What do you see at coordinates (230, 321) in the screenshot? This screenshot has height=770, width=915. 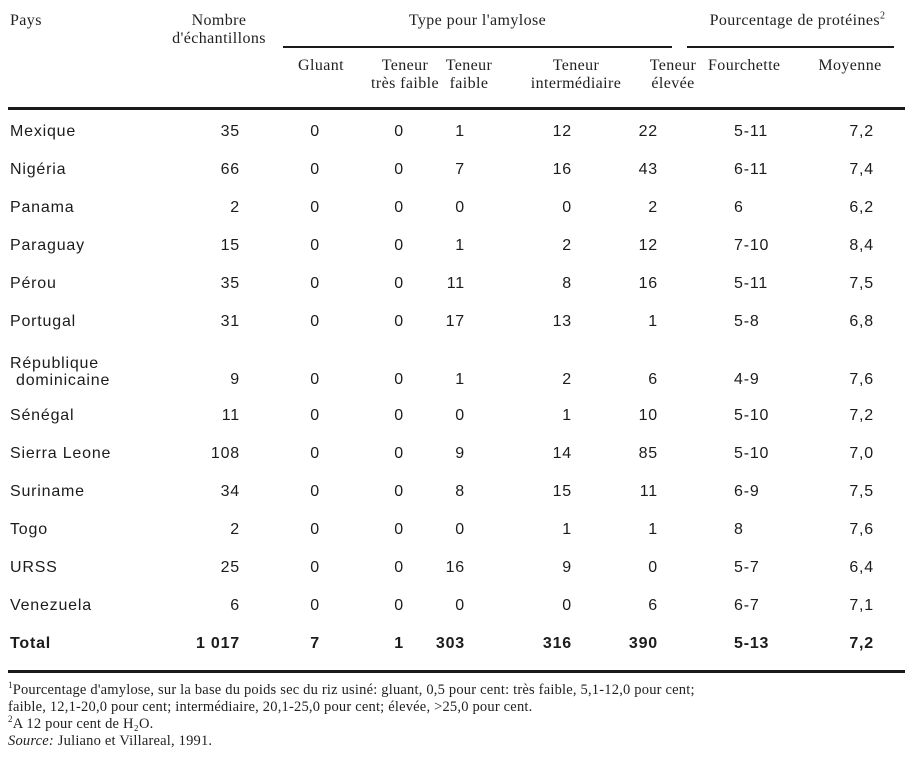 I see `value-cell: 31` at bounding box center [230, 321].